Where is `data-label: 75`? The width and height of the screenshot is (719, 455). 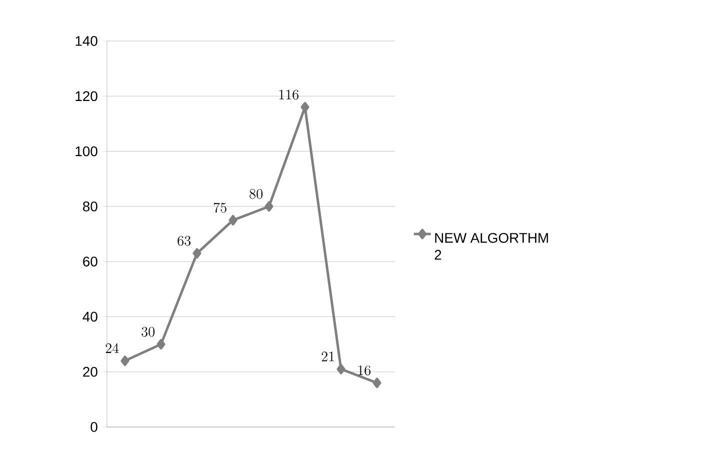 data-label: 75 is located at coordinates (220, 207).